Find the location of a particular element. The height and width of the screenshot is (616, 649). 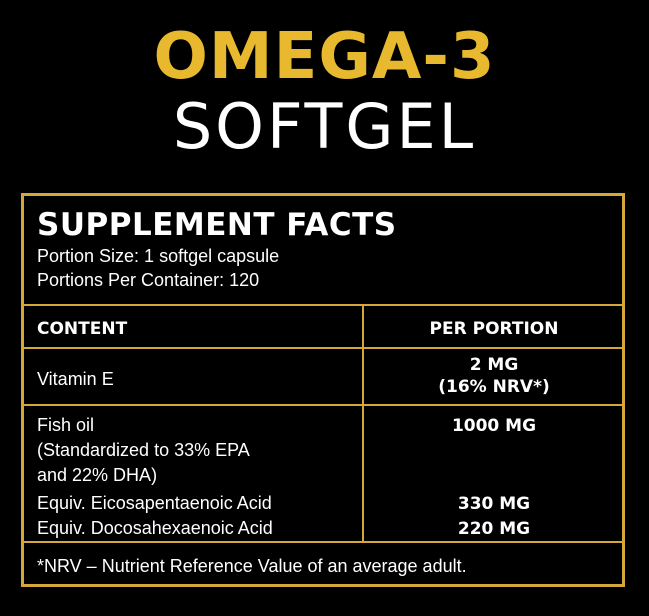

nutrient-name-vitamin-e: Vitamin E is located at coordinates (75, 379).